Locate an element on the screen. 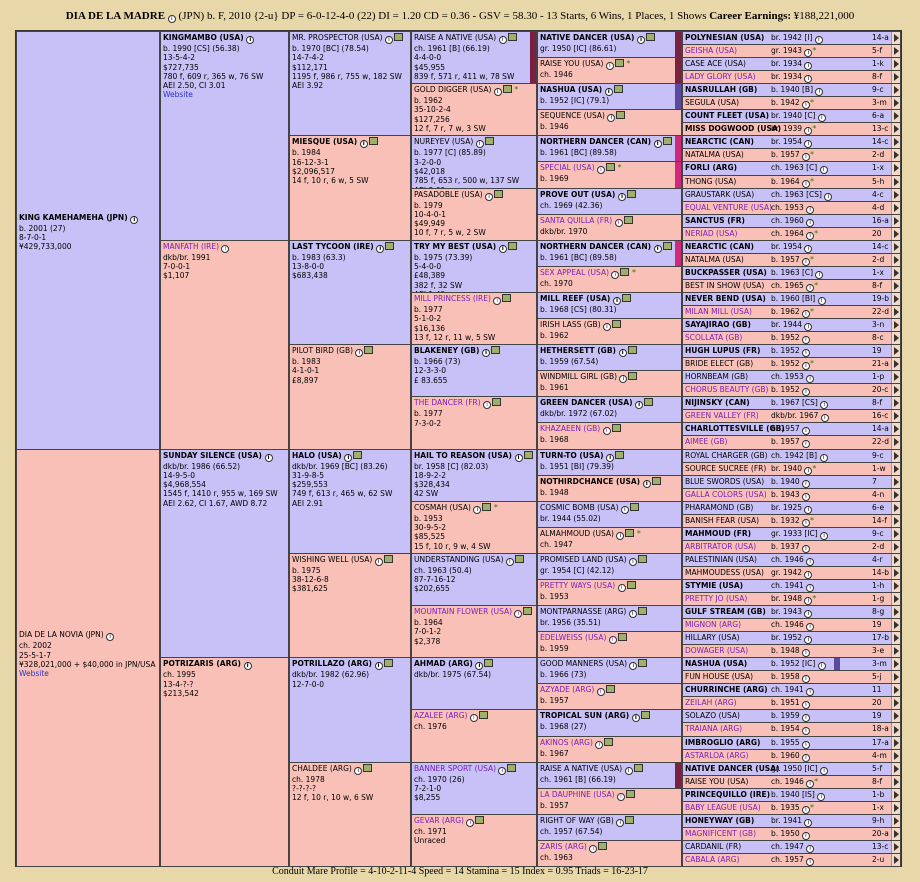 Image resolution: width=920 pixels, height=882 pixels. horse-name-link: WISHING WELL (USA) i is located at coordinates (350, 560).